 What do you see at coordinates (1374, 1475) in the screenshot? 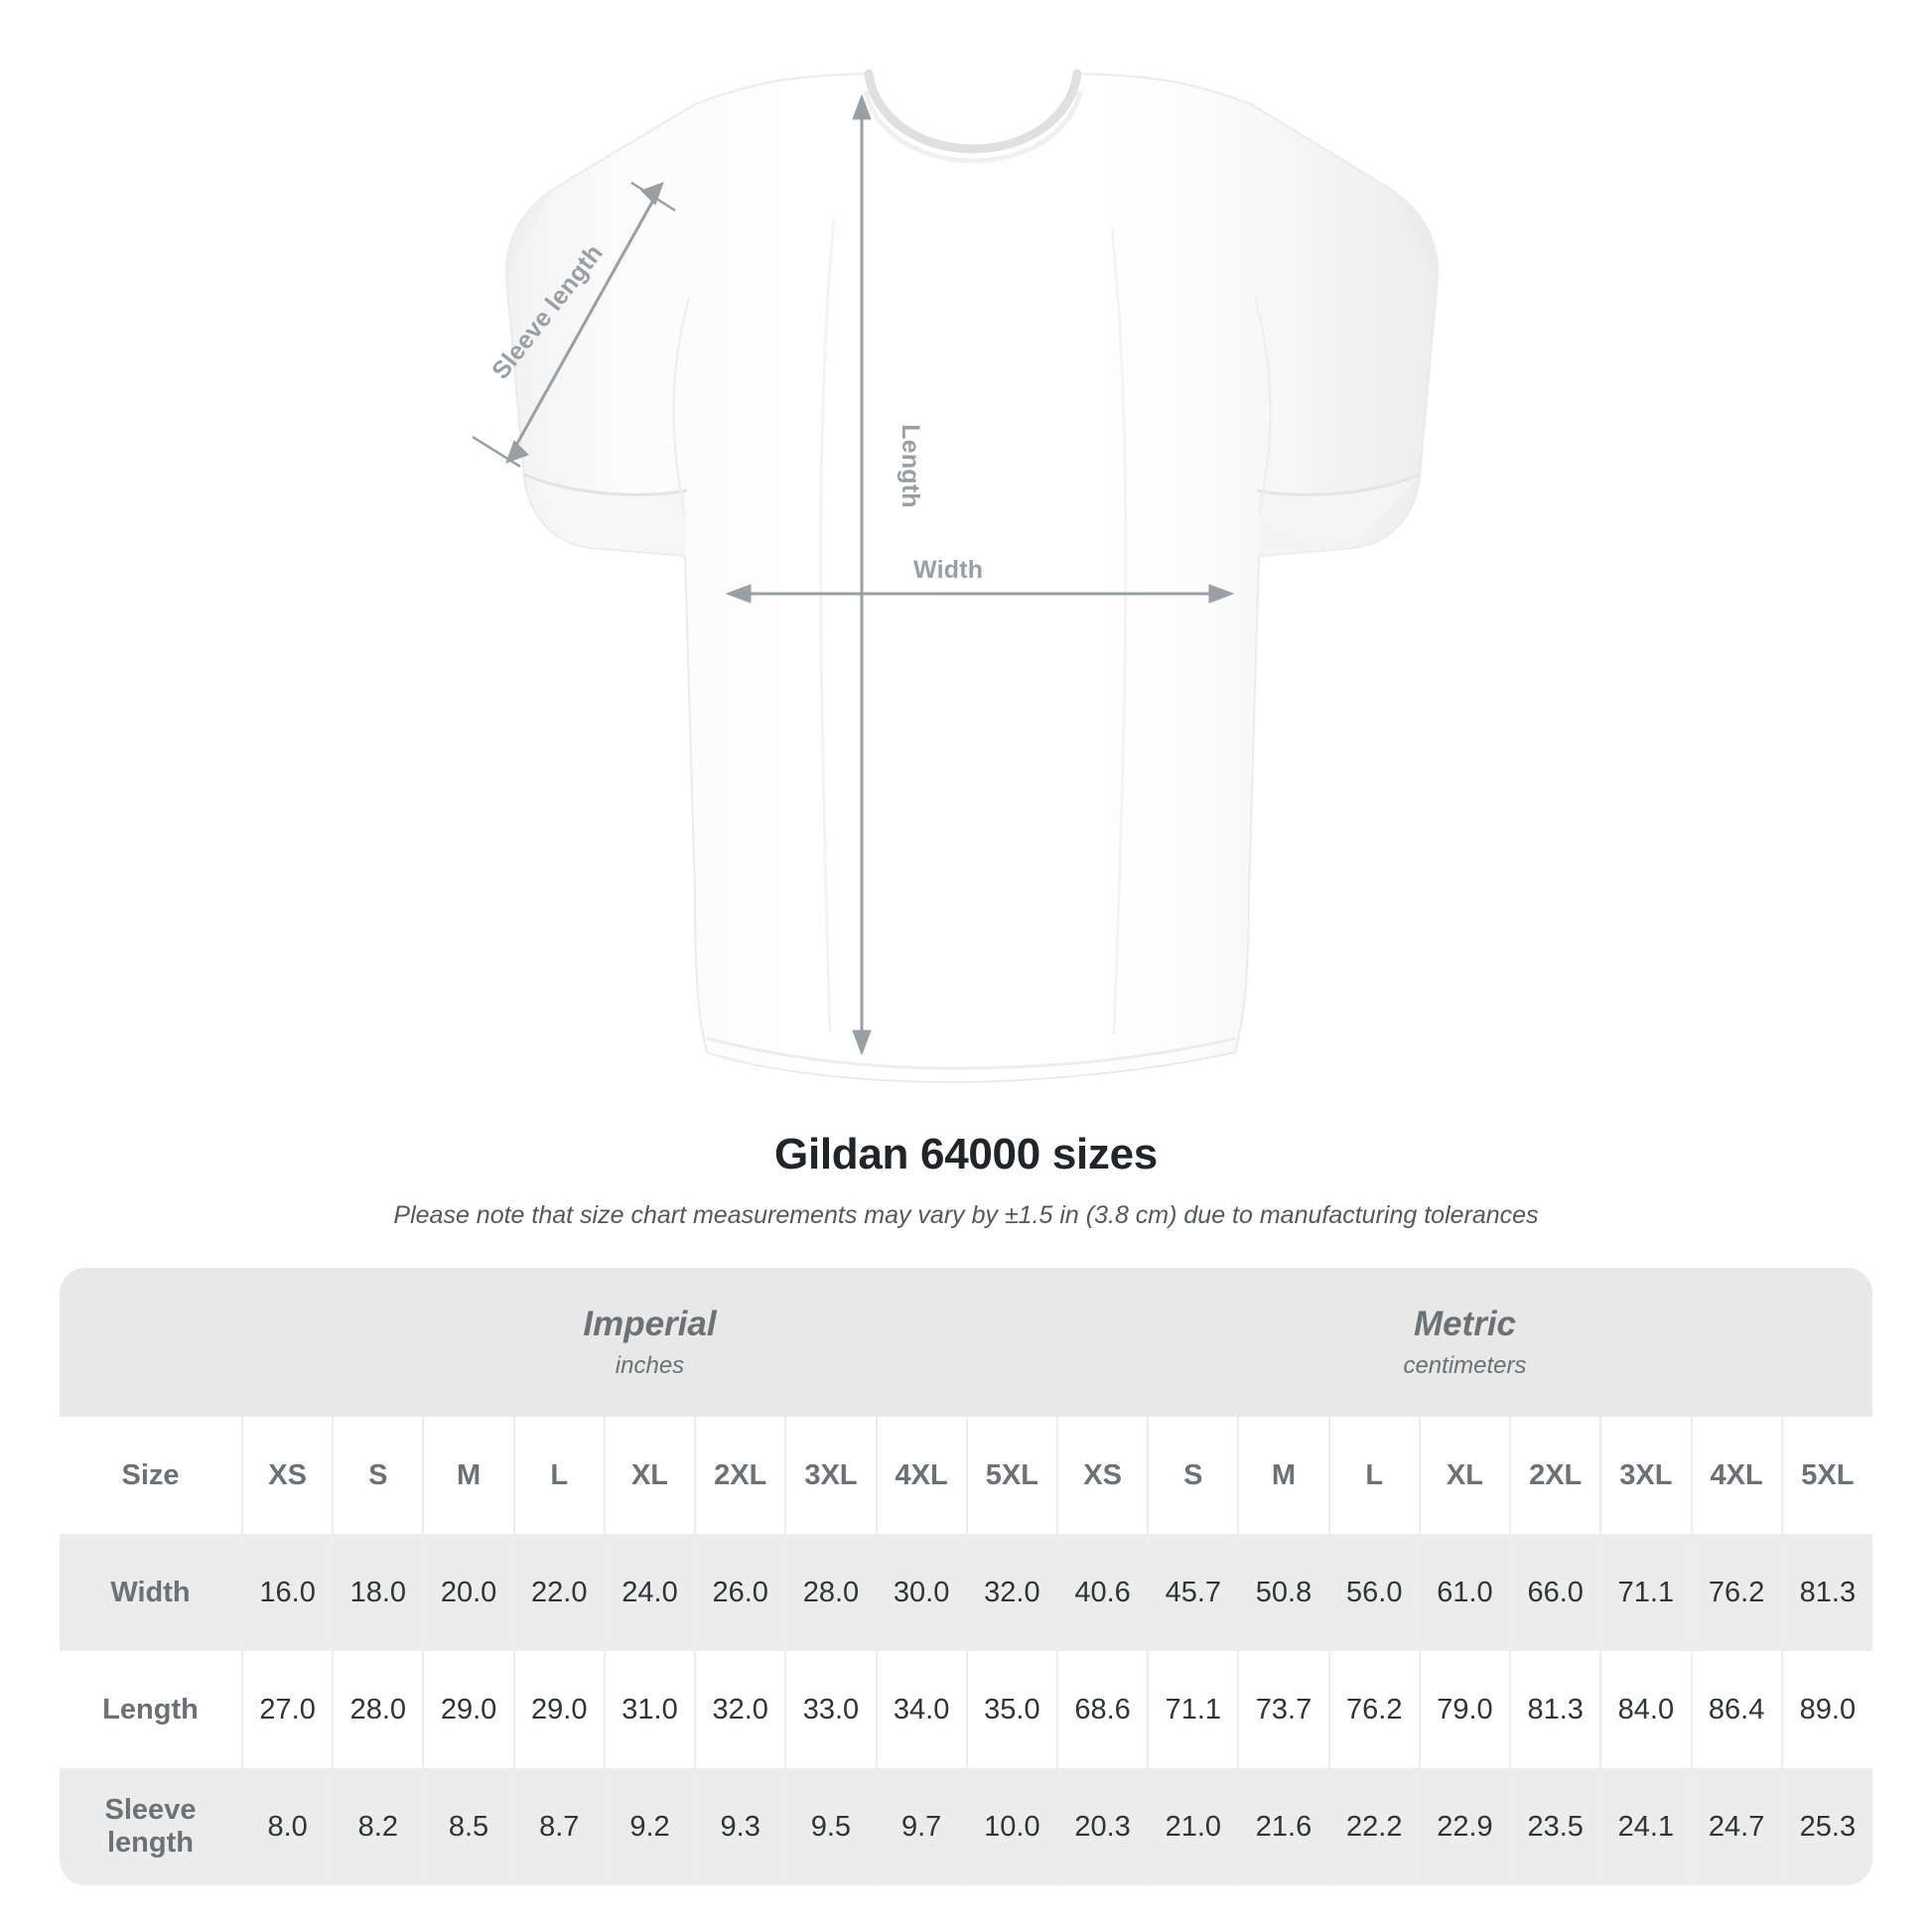
I see `size-column-header-12: L` at bounding box center [1374, 1475].